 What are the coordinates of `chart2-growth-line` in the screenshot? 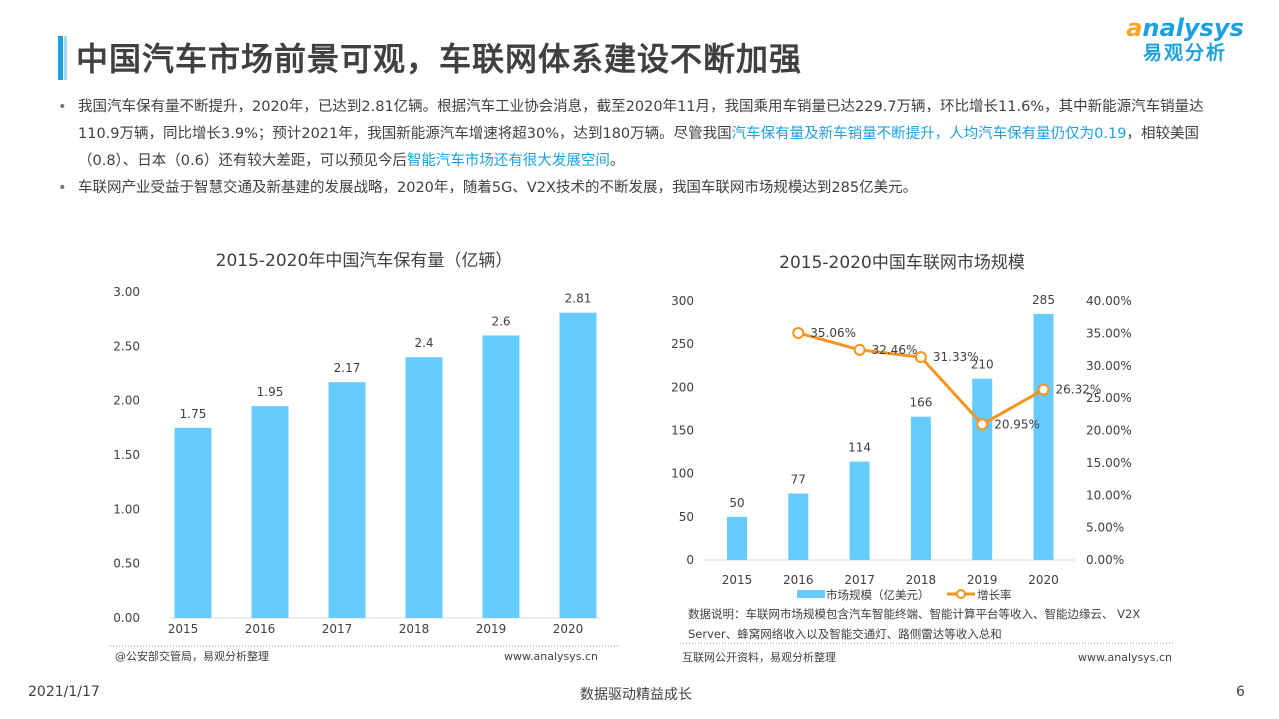 It's located at (921, 379).